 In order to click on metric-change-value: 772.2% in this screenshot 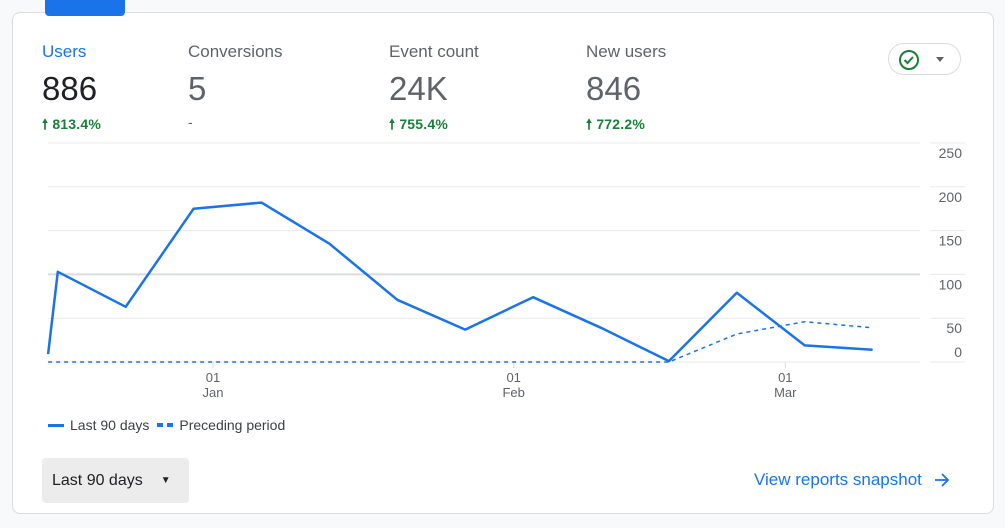, I will do `click(620, 124)`.